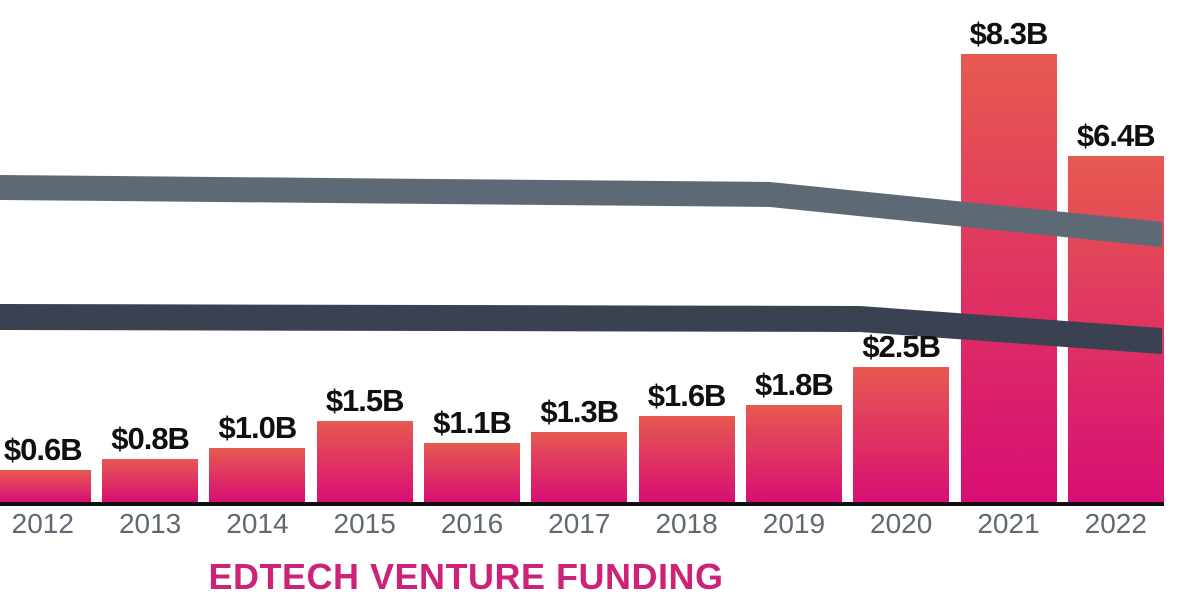 The image size is (1200, 611). Describe the element at coordinates (472, 472) in the screenshot. I see `bar-2016` at that location.